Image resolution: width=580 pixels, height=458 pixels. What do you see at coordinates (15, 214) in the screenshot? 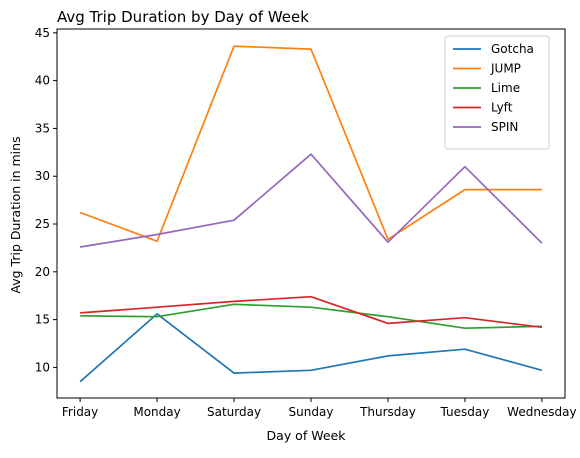
I see `y-axis-label: Avg Trip Duration in mins` at bounding box center [15, 214].